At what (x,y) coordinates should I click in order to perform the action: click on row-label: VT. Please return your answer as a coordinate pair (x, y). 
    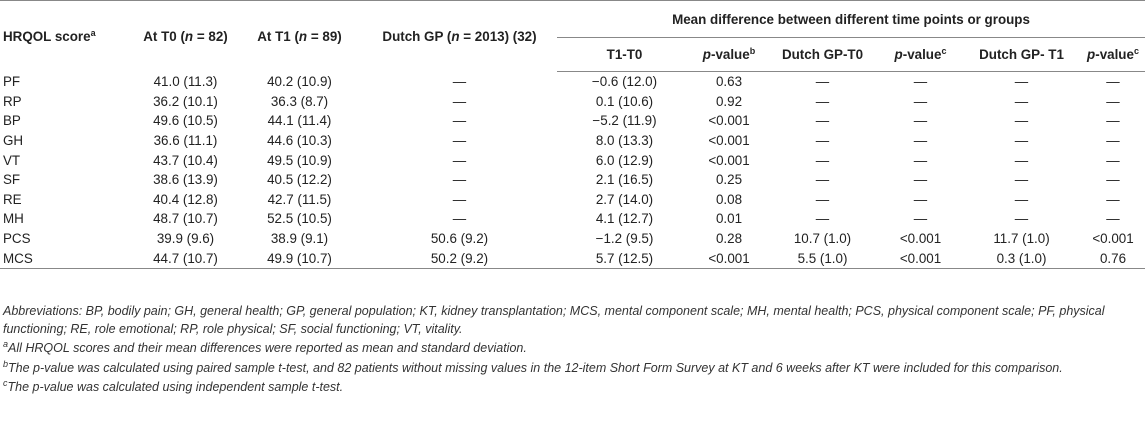
    Looking at the image, I should click on (12, 160).